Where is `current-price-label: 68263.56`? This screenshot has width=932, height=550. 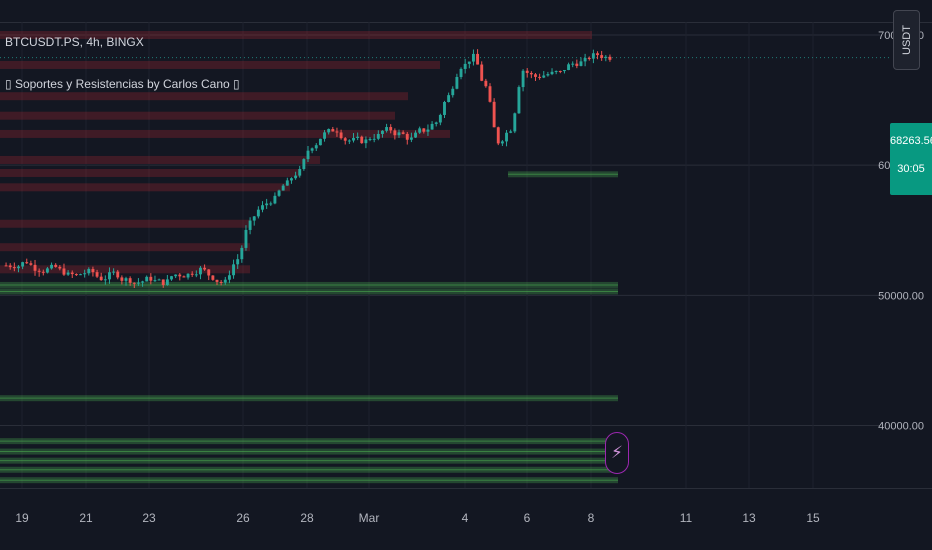 current-price-label: 68263.56 is located at coordinates (911, 141).